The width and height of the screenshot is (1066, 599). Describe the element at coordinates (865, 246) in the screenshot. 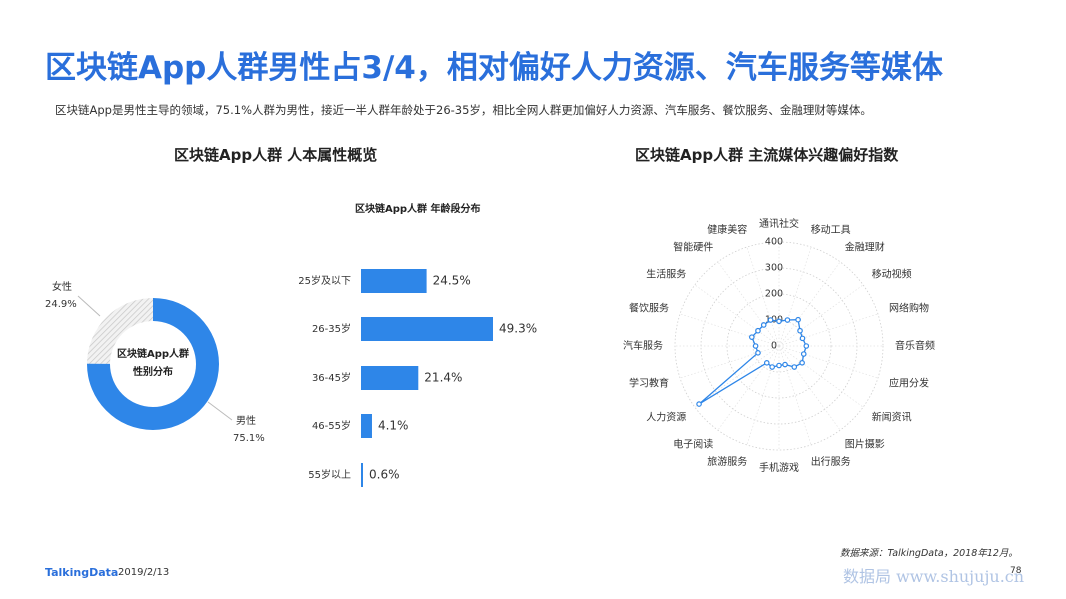

I see `radar-category-label: 金融理财` at that location.